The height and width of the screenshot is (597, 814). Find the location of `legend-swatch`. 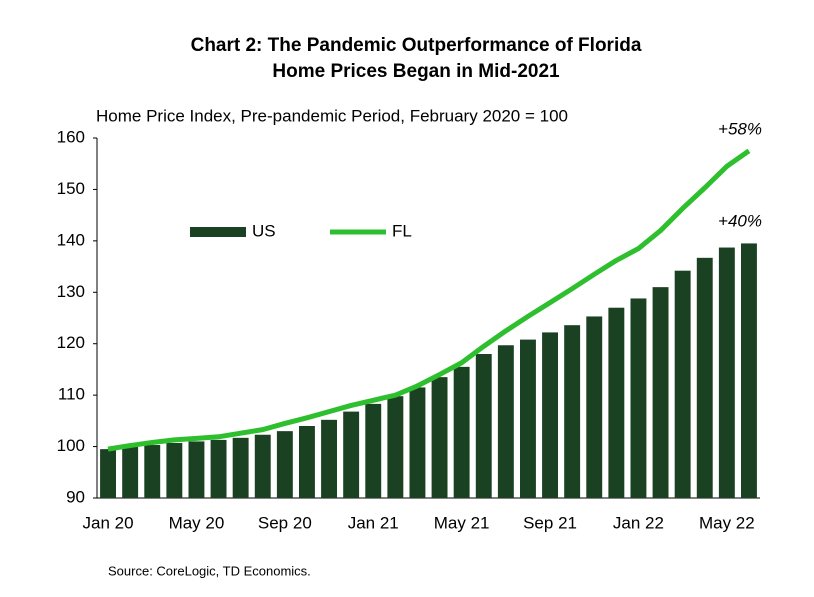

legend-swatch is located at coordinates (218, 232).